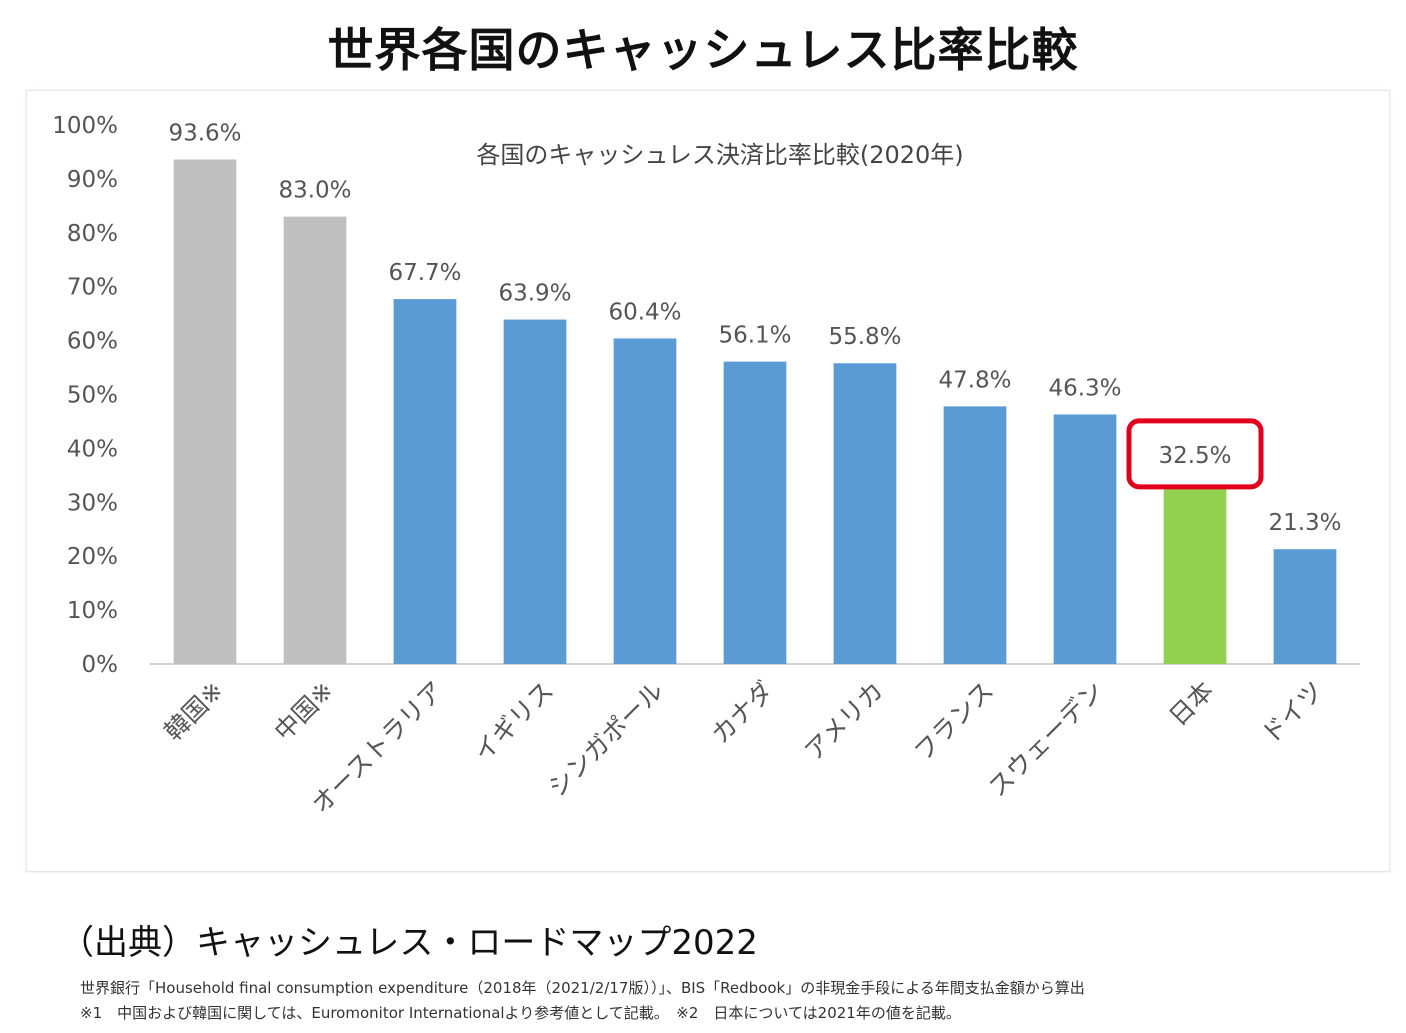 This screenshot has width=1406, height=1033. What do you see at coordinates (304, 711) in the screenshot?
I see `x-tick-label: 中国※` at bounding box center [304, 711].